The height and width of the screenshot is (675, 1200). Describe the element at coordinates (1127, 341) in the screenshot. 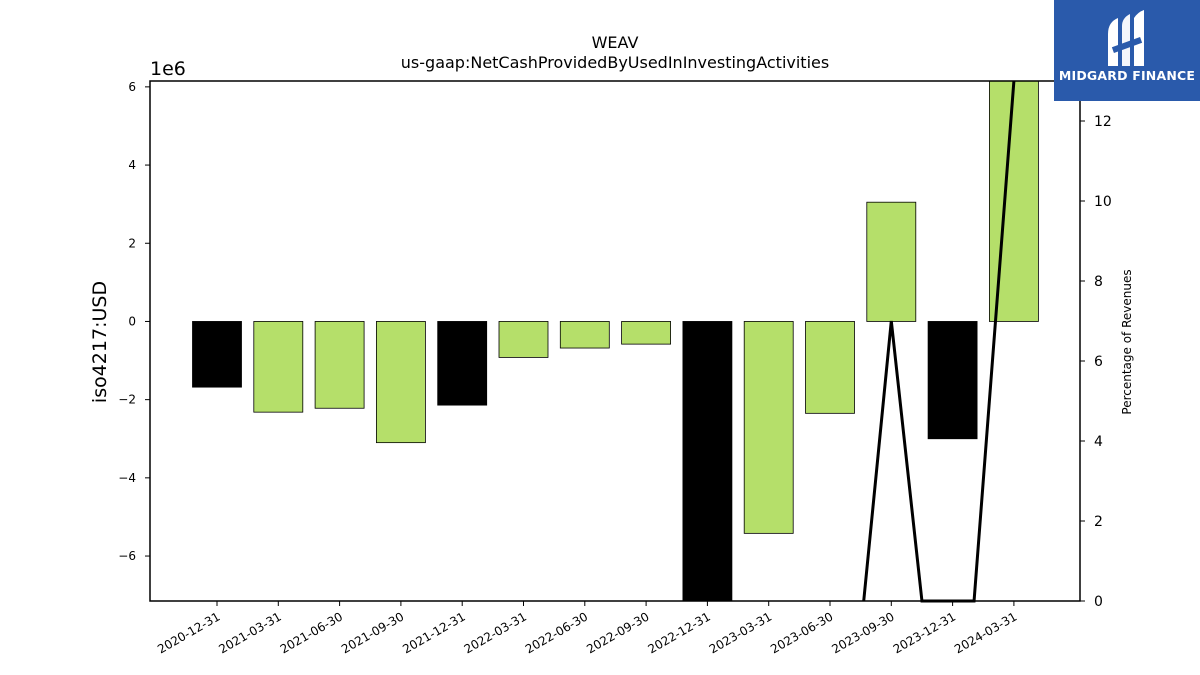

I see `y2-axis-label: Percentage of Revenues` at that location.